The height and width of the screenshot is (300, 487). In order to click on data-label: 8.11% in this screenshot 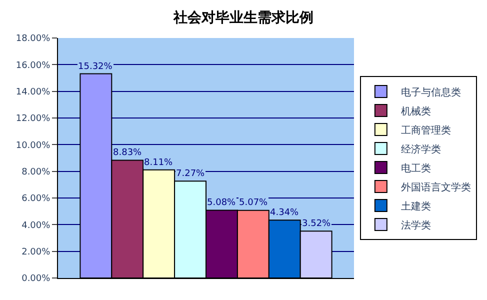, I will do `click(159, 163)`.